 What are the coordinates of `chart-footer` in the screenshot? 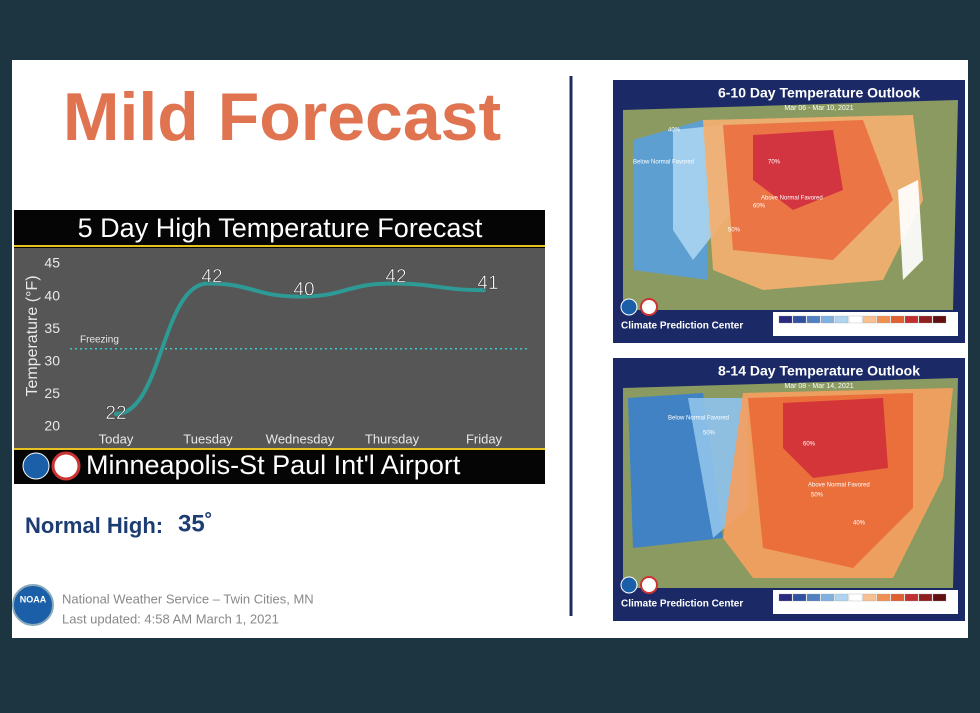 It's located at (279, 466).